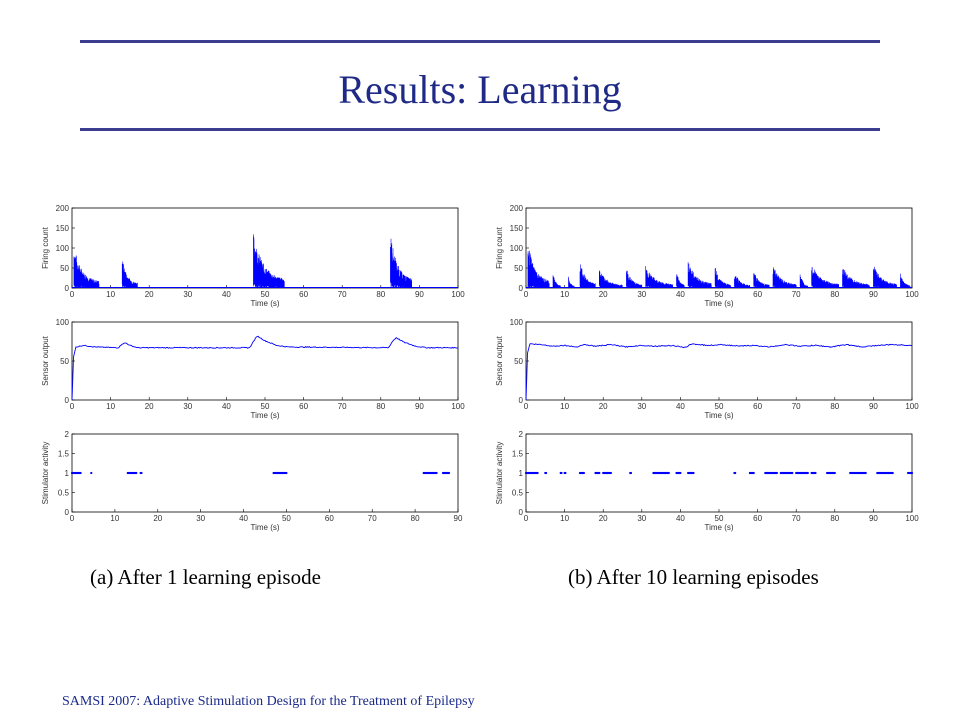 The width and height of the screenshot is (960, 720). Describe the element at coordinates (564, 518) in the screenshot. I see `b-stim-xtick-label: 10` at that location.